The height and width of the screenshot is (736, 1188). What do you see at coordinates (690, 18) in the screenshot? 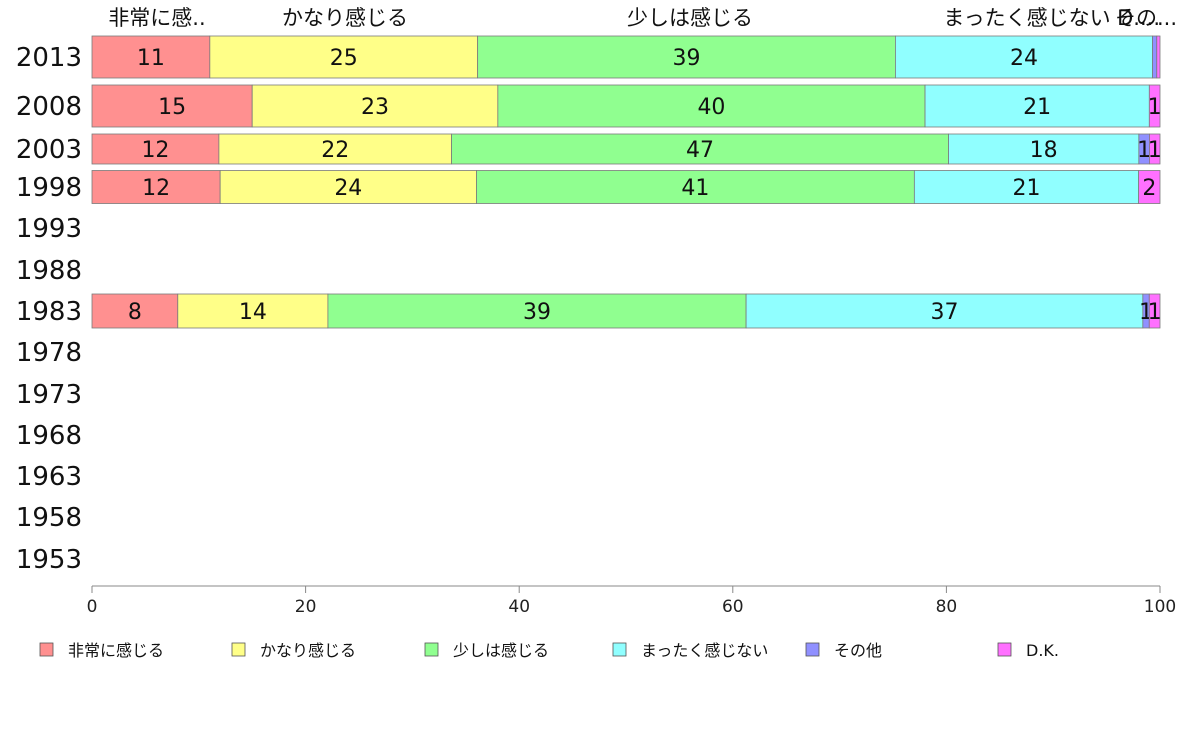
I see `series-top-label: 少しは感じる` at bounding box center [690, 18].